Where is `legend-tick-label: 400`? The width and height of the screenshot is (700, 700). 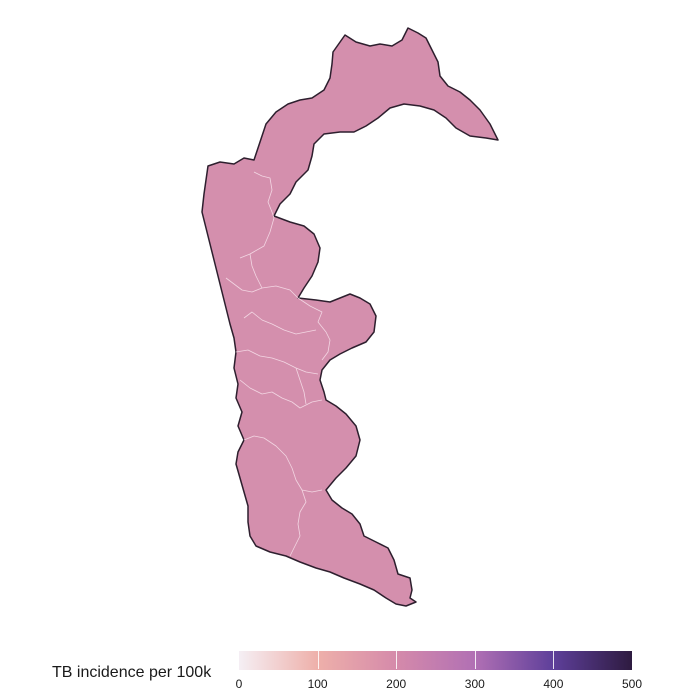
legend-tick-label: 400 is located at coordinates (553, 684).